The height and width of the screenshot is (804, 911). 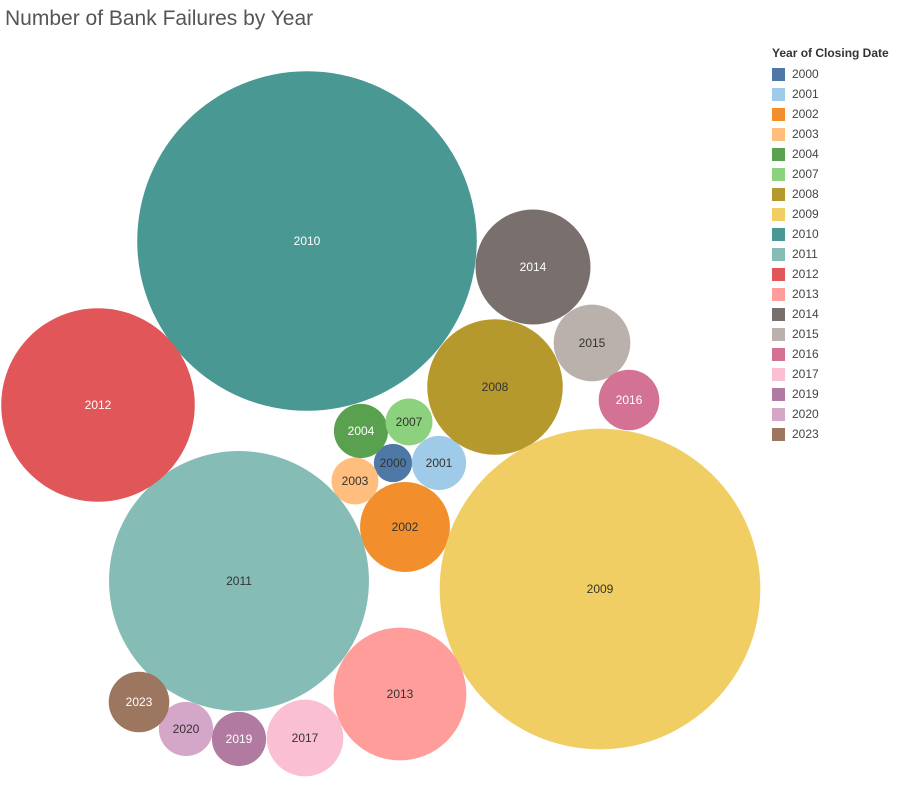 I want to click on legend-swatch-2020, so click(x=778, y=414).